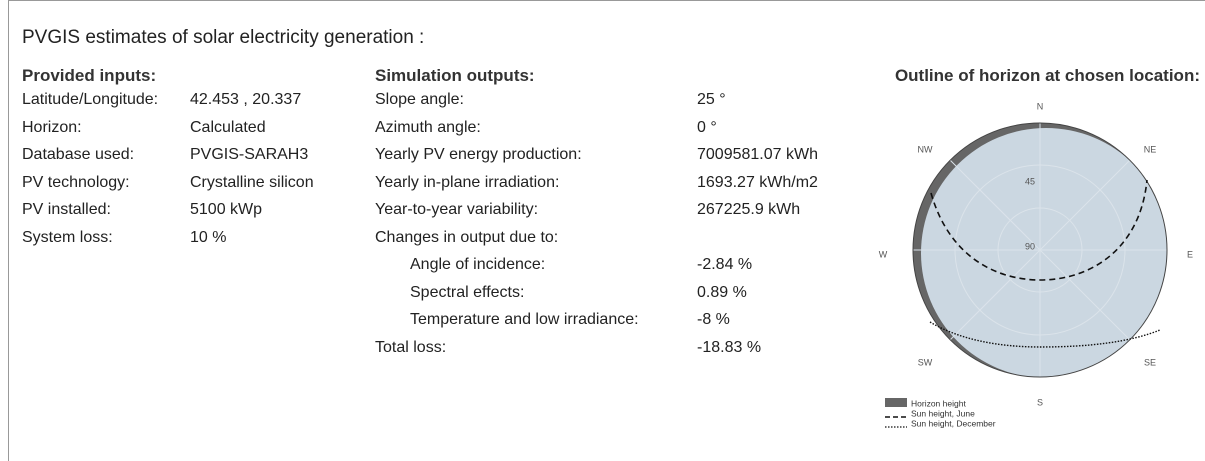  What do you see at coordinates (208, 237) in the screenshot?
I see `input-value: 10 %` at bounding box center [208, 237].